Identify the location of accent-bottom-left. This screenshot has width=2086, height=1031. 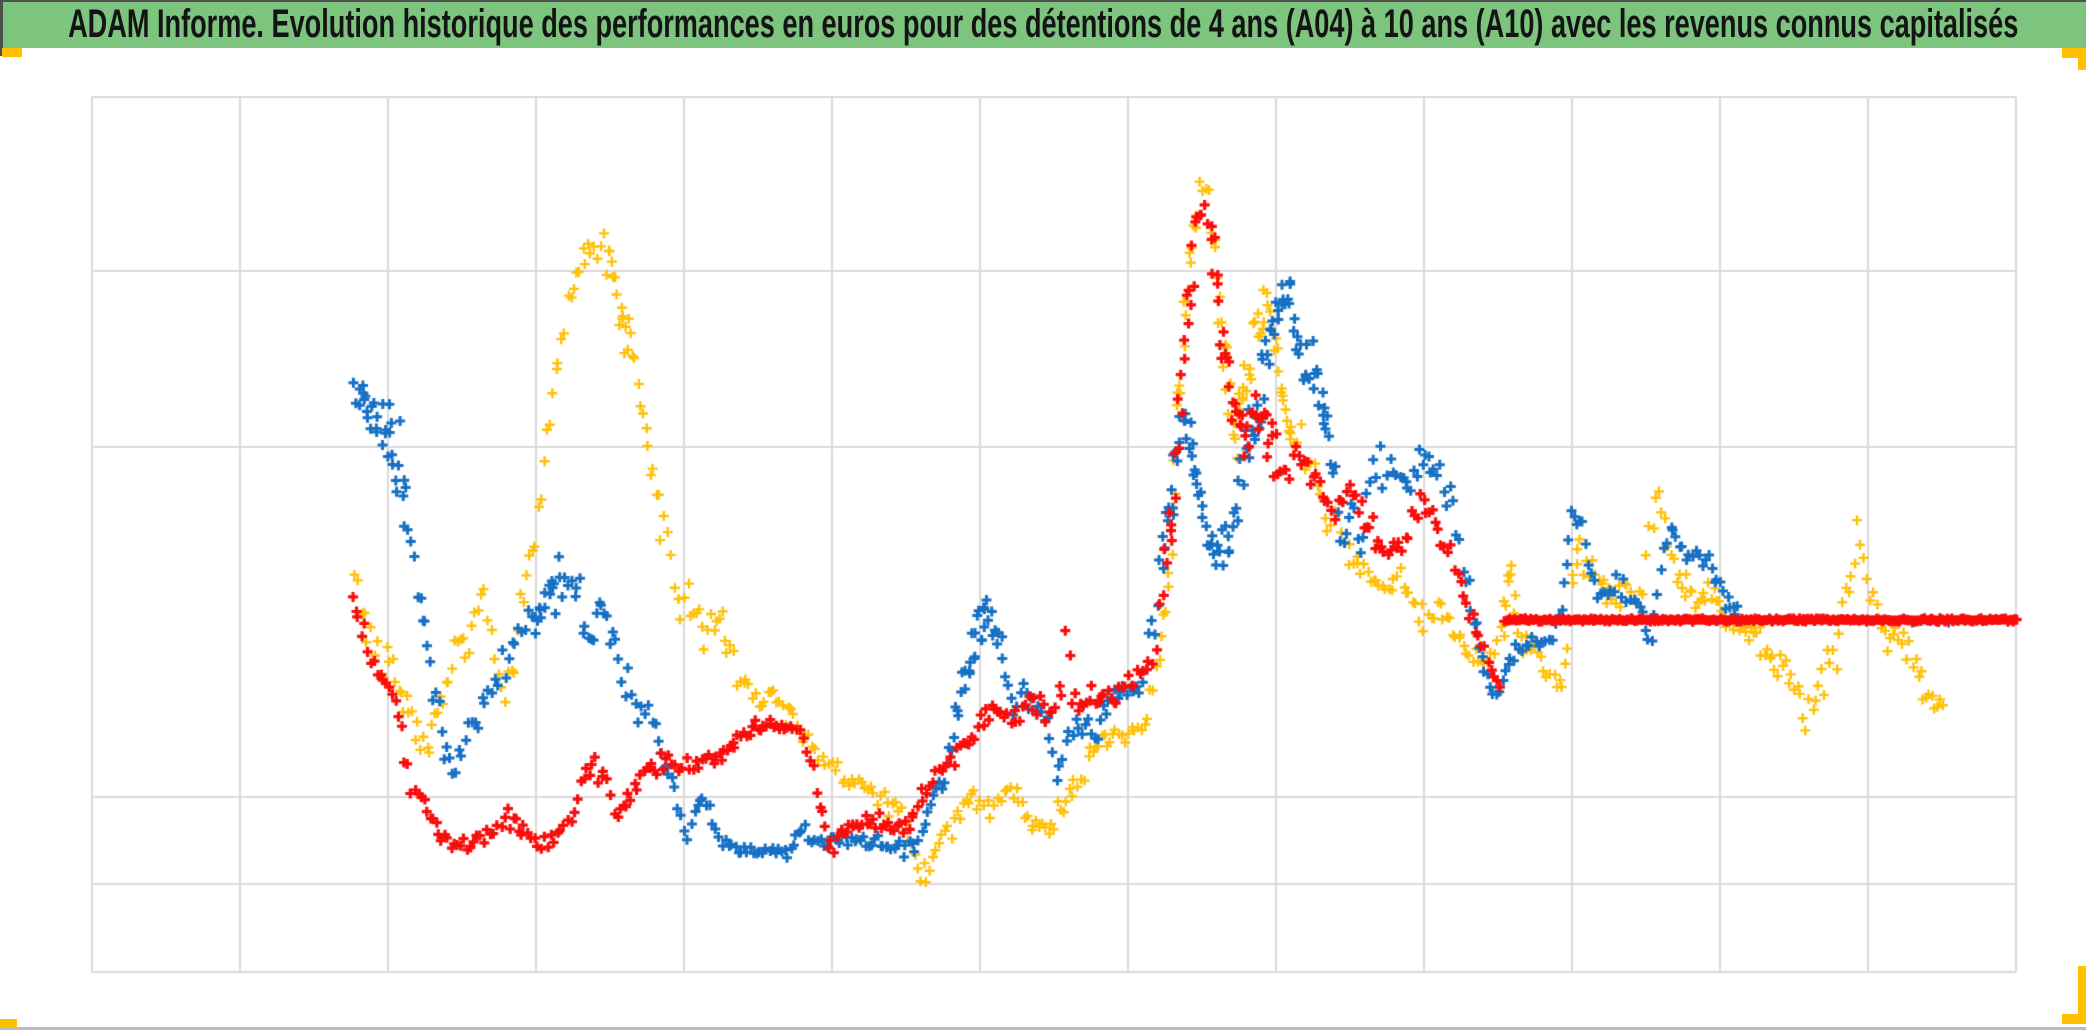
(8, 1023).